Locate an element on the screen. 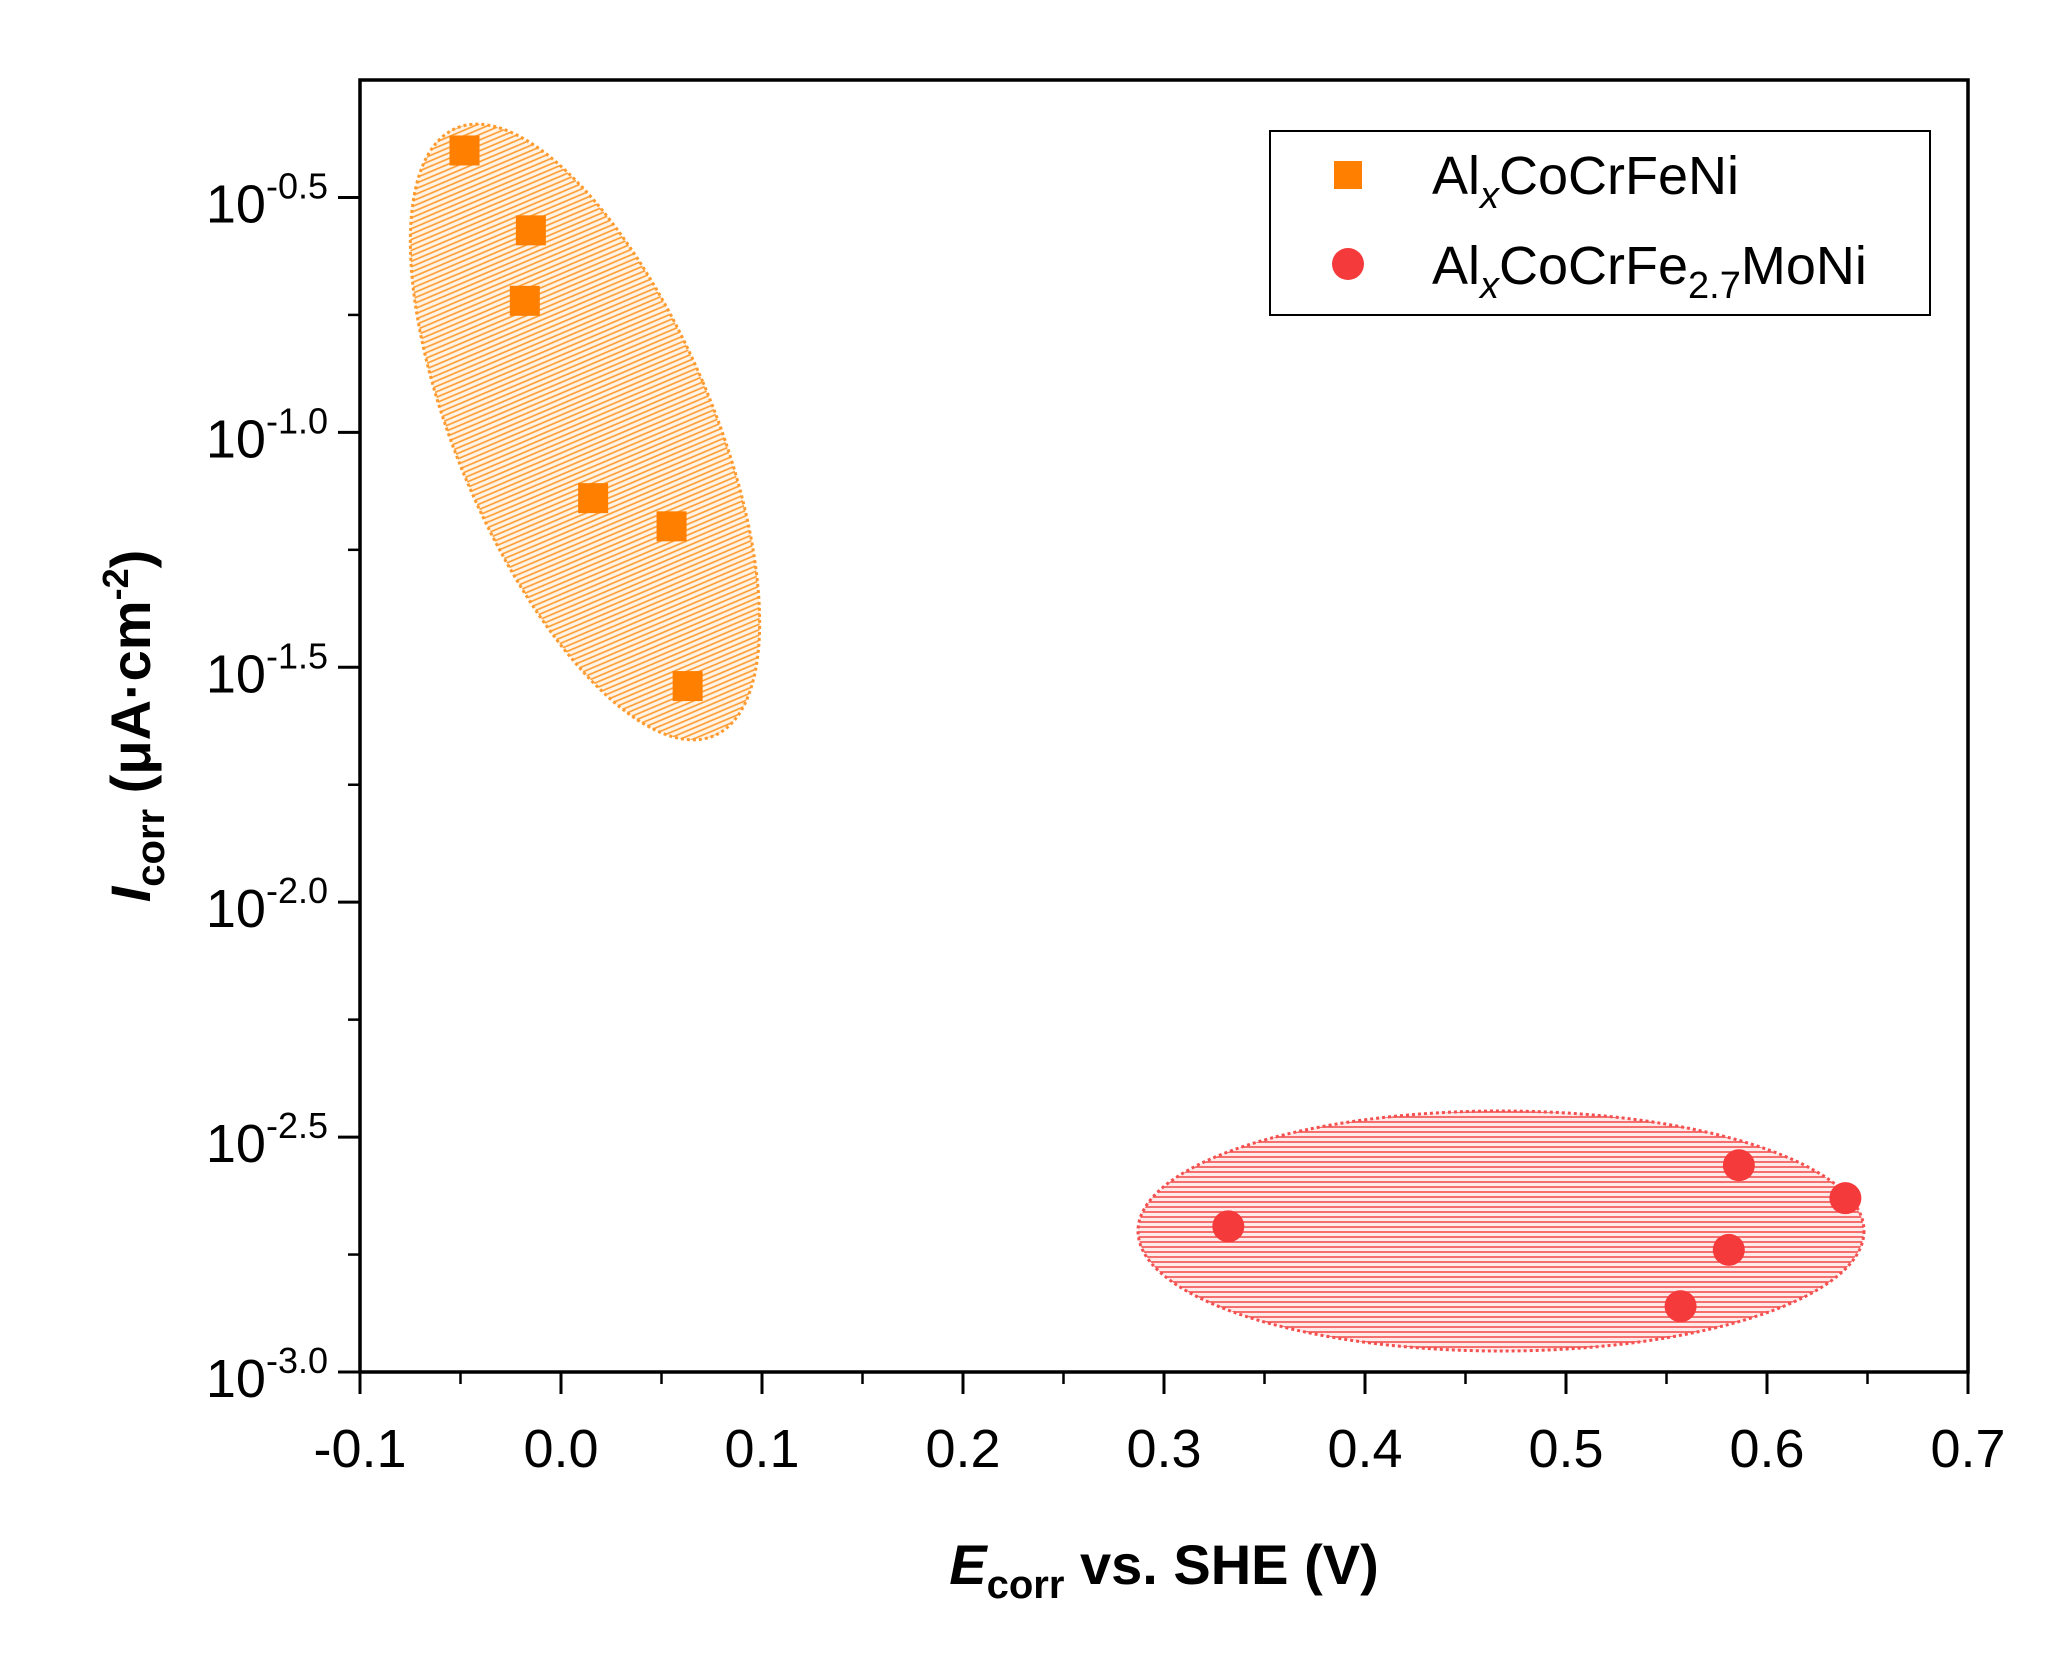 The height and width of the screenshot is (1672, 2061). y-axis-superscript: -2 is located at coordinates (115, 584).